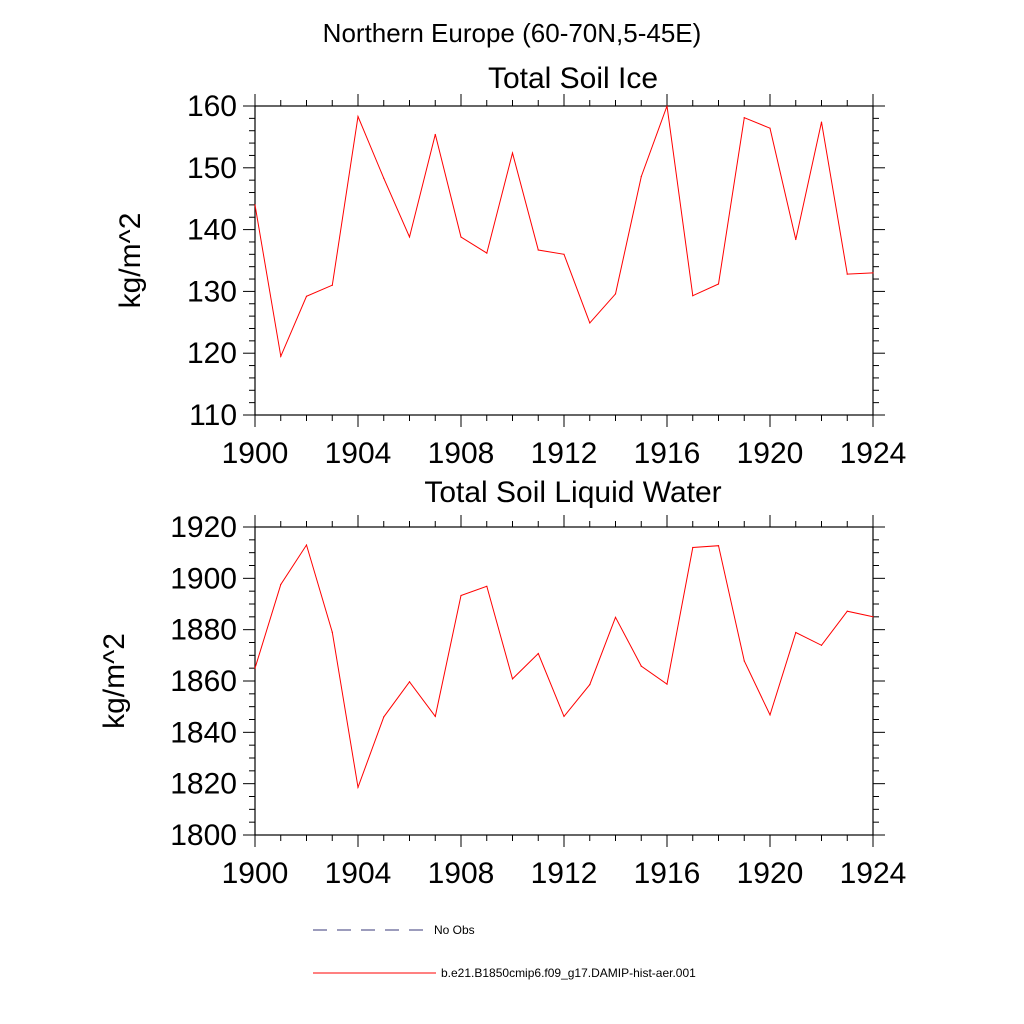 This screenshot has width=1024, height=1024. Describe the element at coordinates (512, 33) in the screenshot. I see `figure-title: Northern Europe (60-70N,5-45E)` at that location.